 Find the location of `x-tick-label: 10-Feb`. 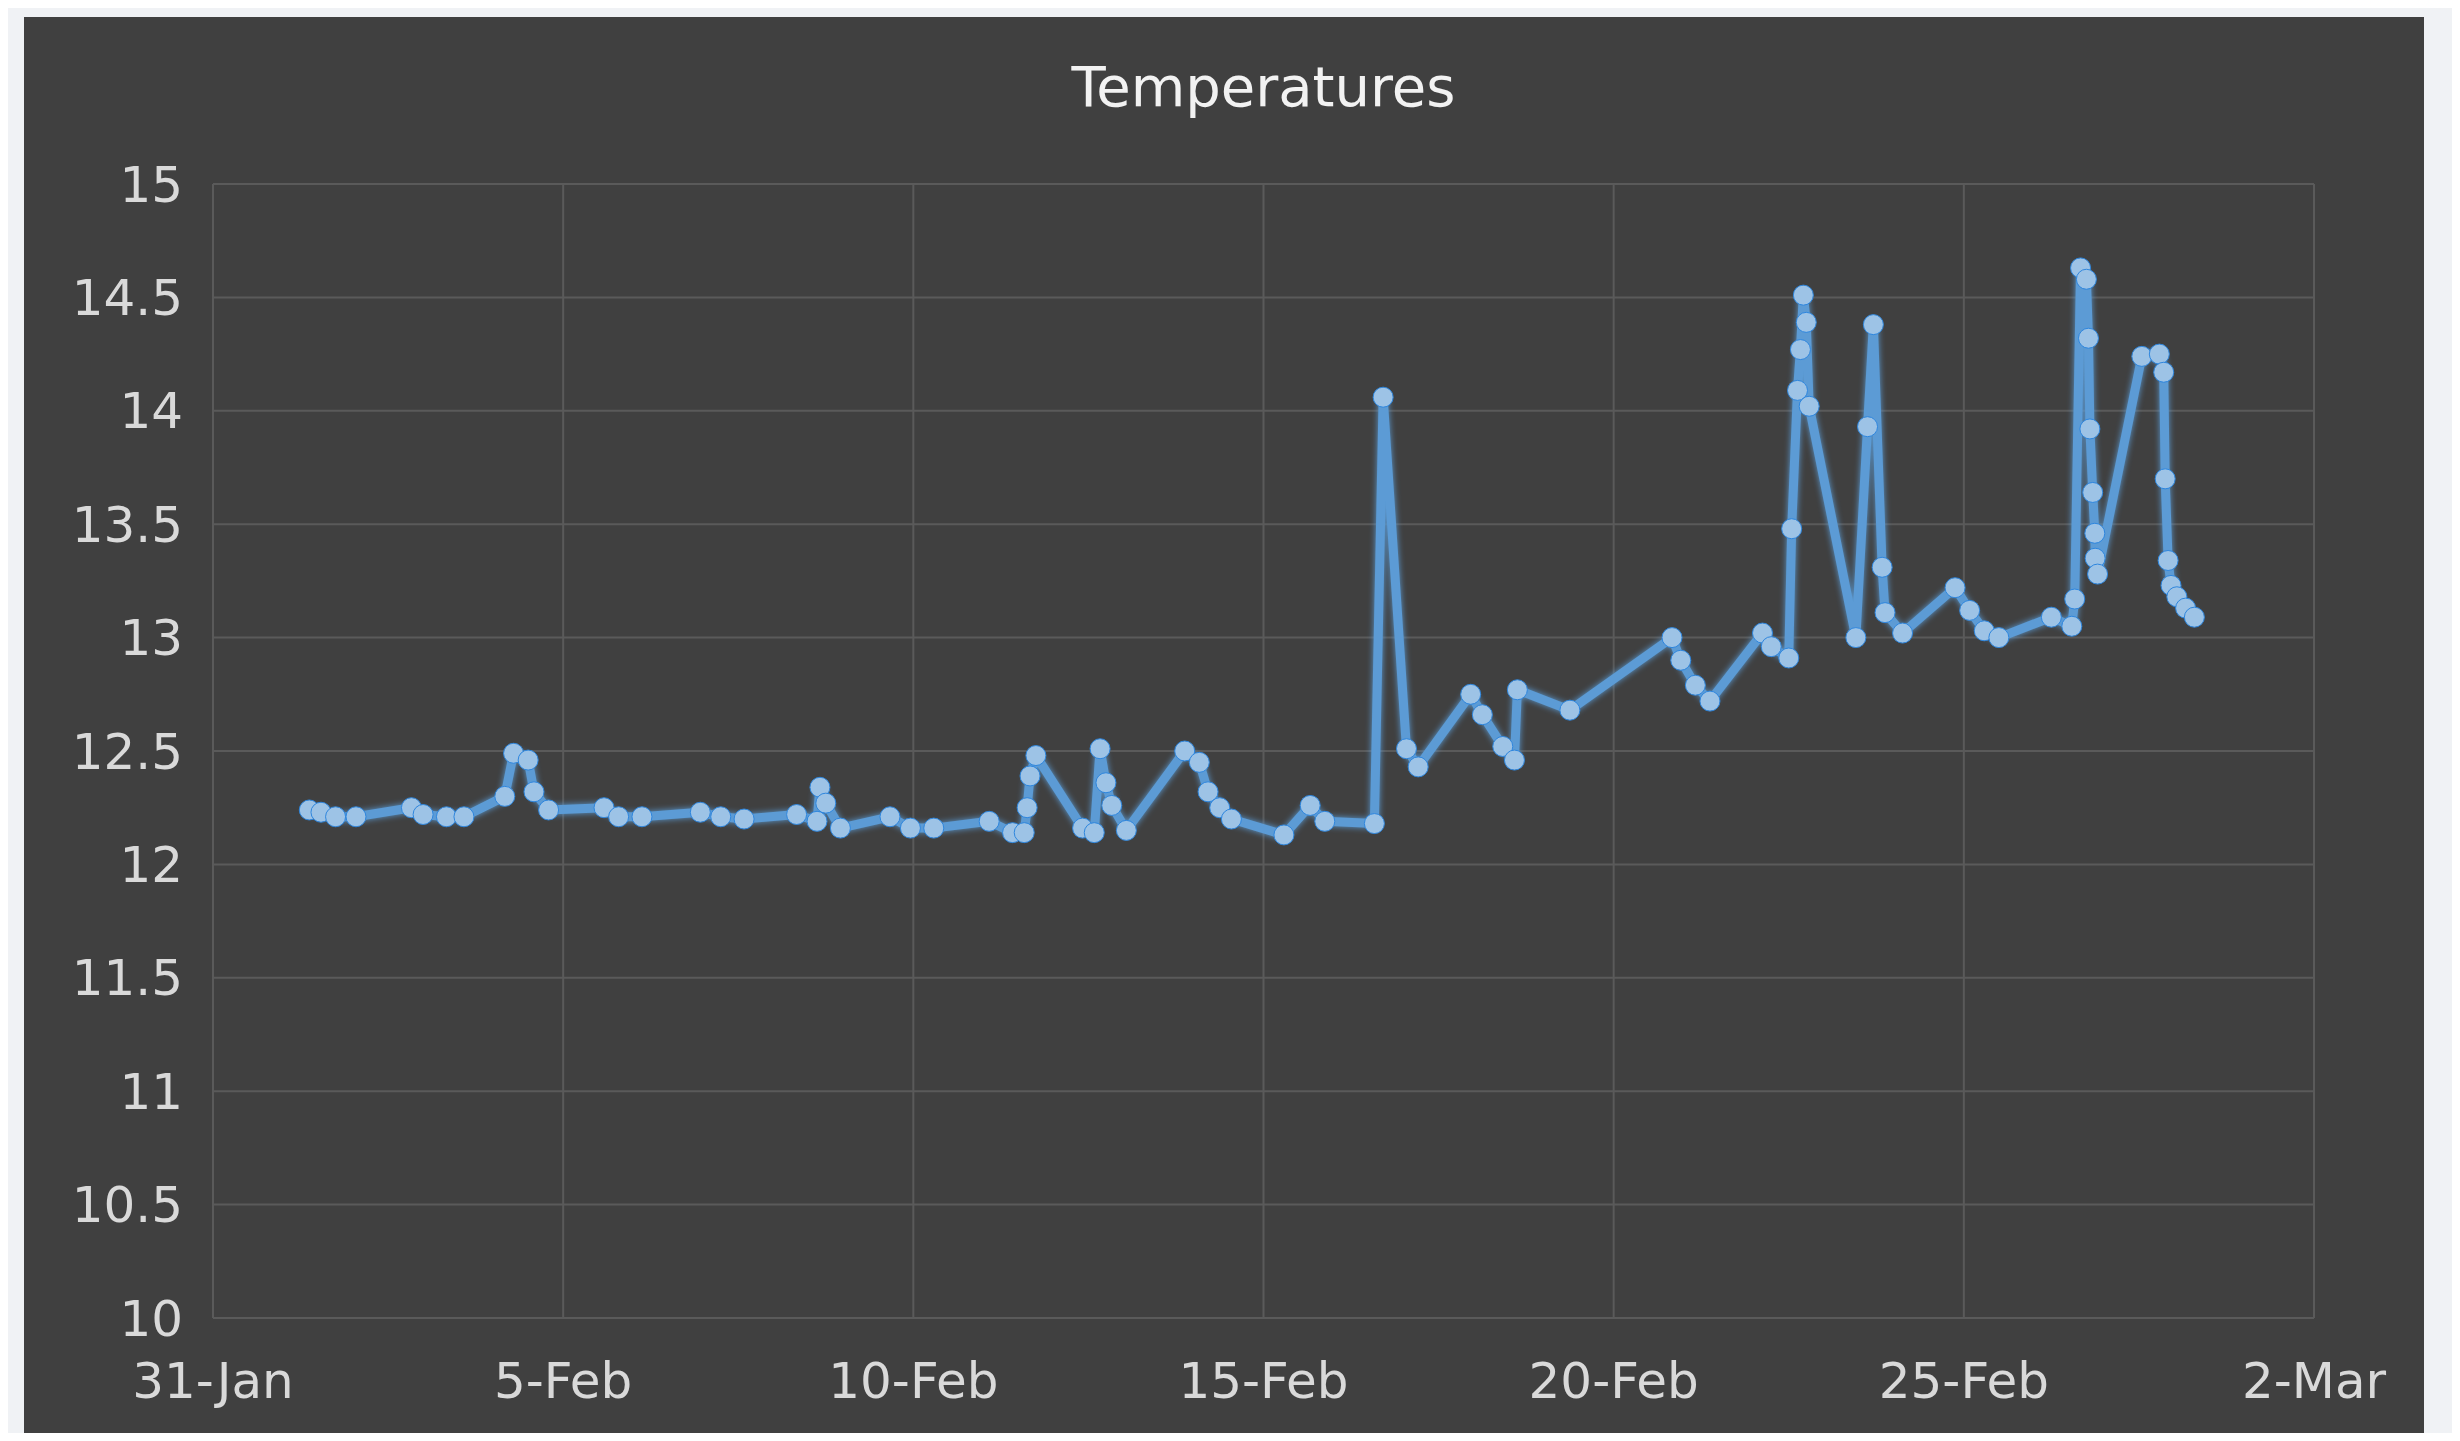

x-tick-label: 10-Feb is located at coordinates (913, 1381).